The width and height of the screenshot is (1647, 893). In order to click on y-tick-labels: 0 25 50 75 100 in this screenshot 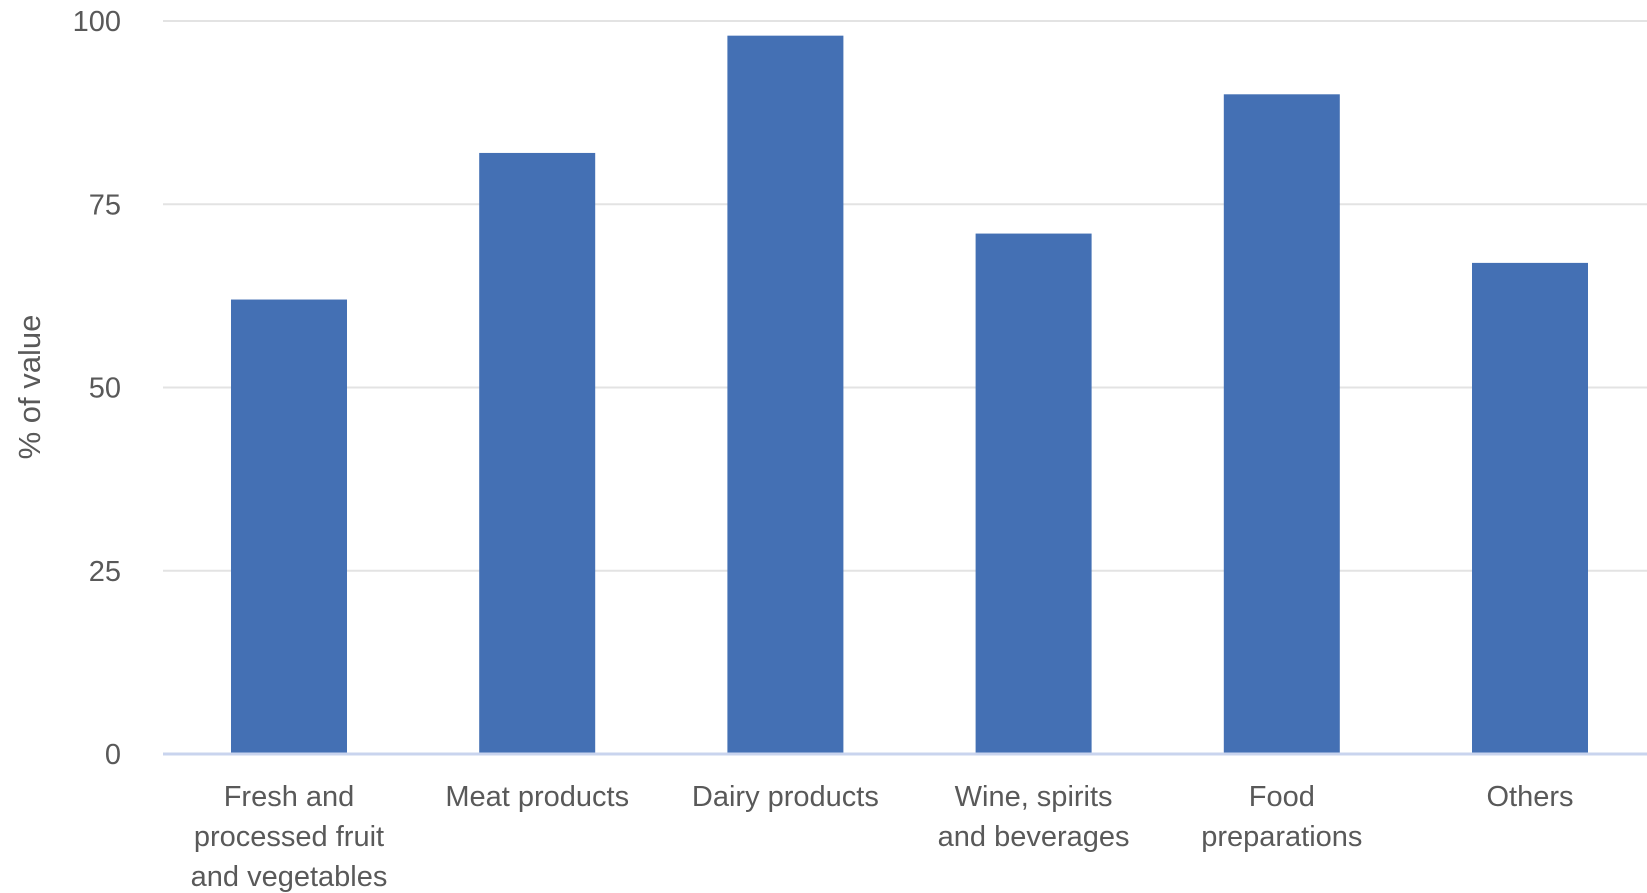, I will do `click(97, 388)`.